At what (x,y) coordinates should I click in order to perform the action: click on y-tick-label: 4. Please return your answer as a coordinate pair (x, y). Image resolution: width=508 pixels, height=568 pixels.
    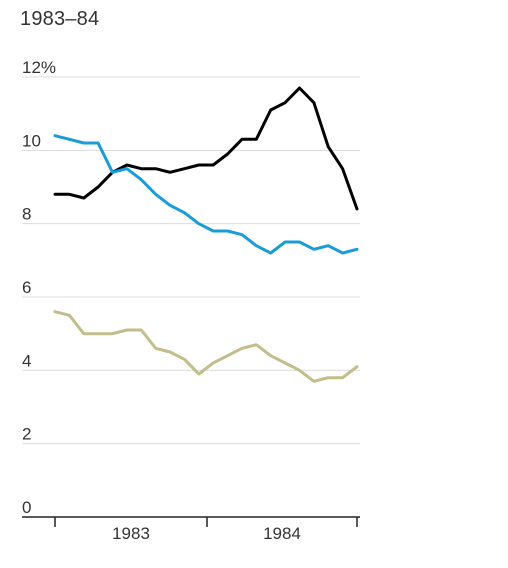
    Looking at the image, I should click on (26, 360).